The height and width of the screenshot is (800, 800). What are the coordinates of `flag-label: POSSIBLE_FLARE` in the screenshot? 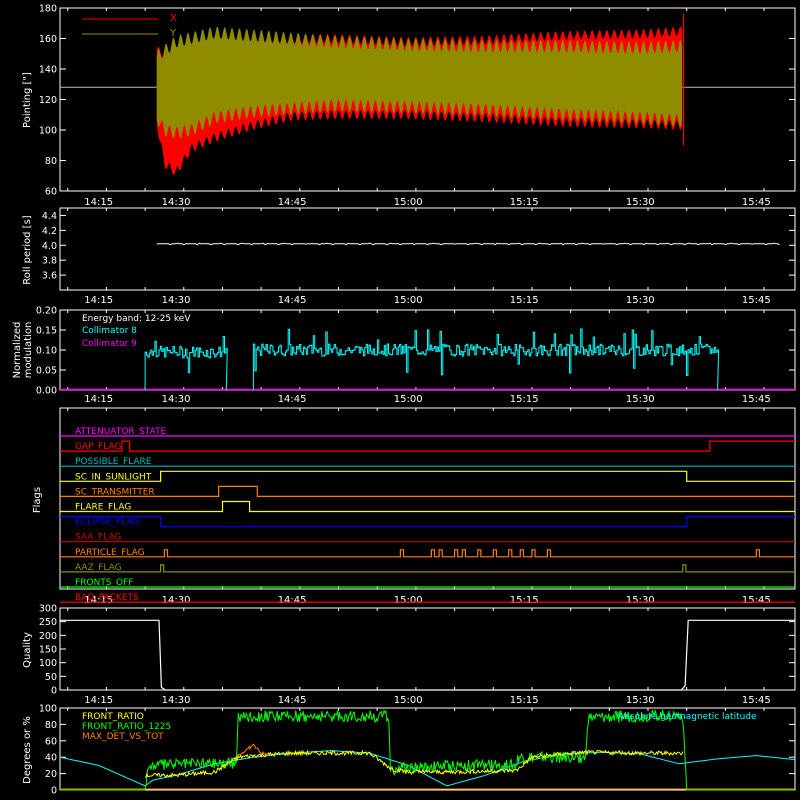 It's located at (113, 462).